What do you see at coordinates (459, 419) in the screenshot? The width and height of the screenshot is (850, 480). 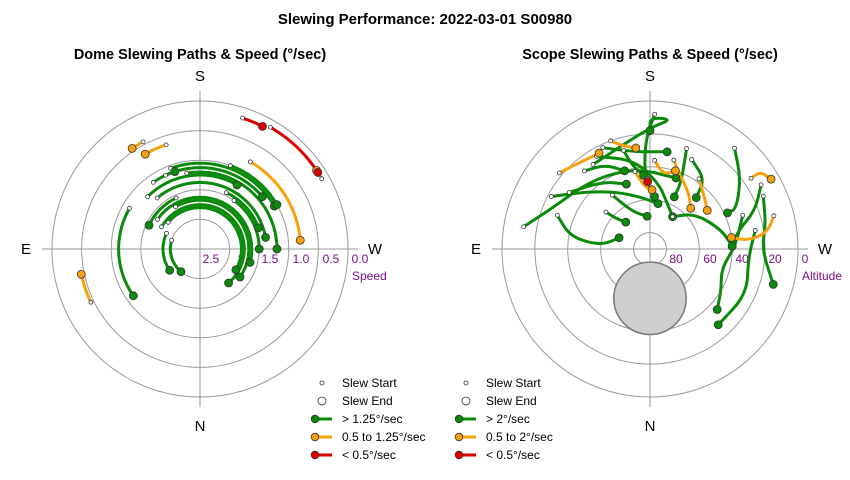 I see `scope-legend-fast-swatch` at bounding box center [459, 419].